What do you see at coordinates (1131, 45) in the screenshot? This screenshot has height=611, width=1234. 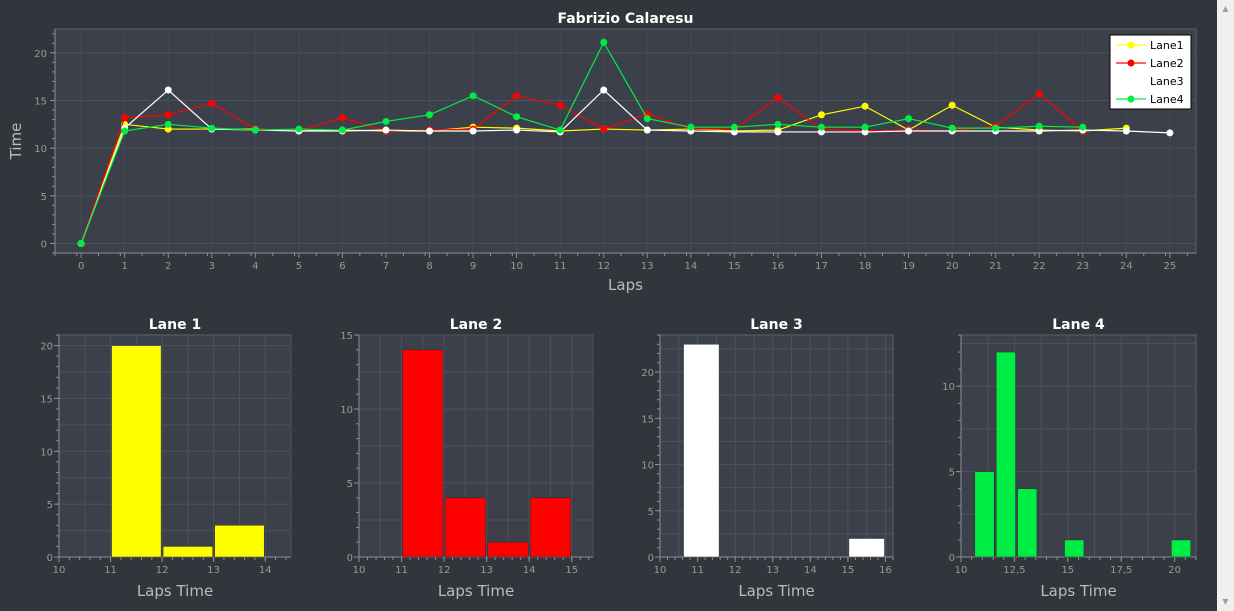 I see `legend-marker-lane1` at bounding box center [1131, 45].